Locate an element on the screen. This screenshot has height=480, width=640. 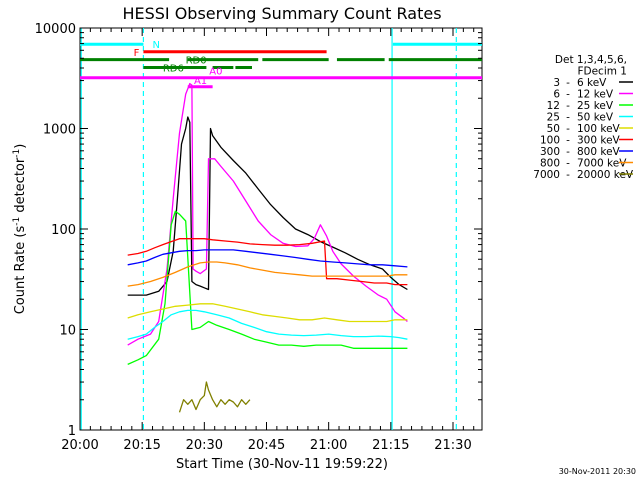
legend-entry-lo-0: 3 is located at coordinates (556, 83).